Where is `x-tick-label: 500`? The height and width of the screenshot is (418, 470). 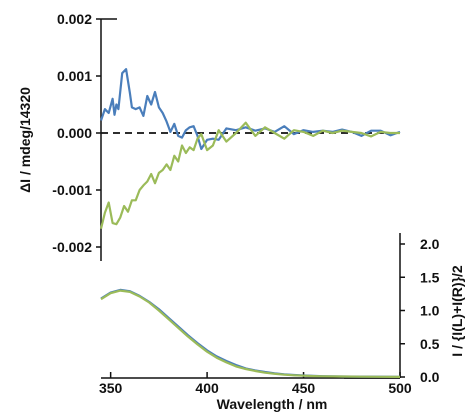 x-tick-label: 500 is located at coordinates (400, 388).